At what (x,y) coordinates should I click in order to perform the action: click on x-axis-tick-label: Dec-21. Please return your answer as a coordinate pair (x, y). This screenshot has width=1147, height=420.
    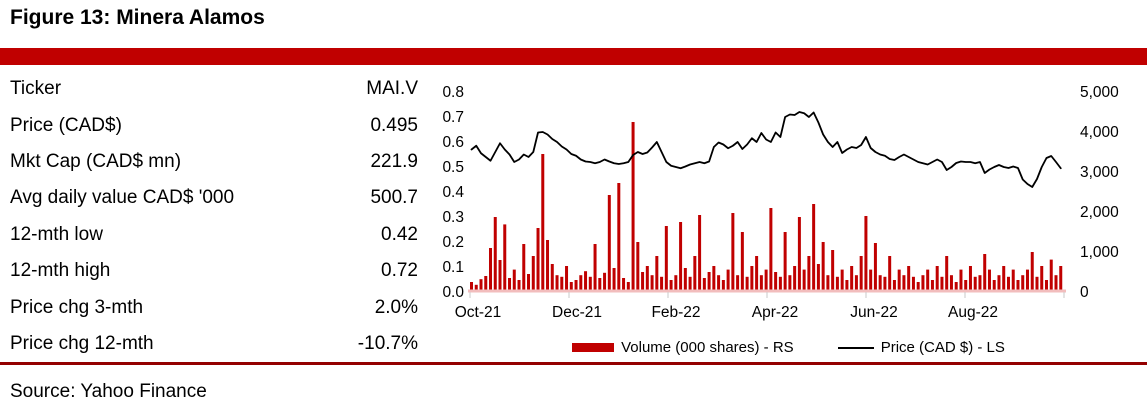
    Looking at the image, I should click on (577, 312).